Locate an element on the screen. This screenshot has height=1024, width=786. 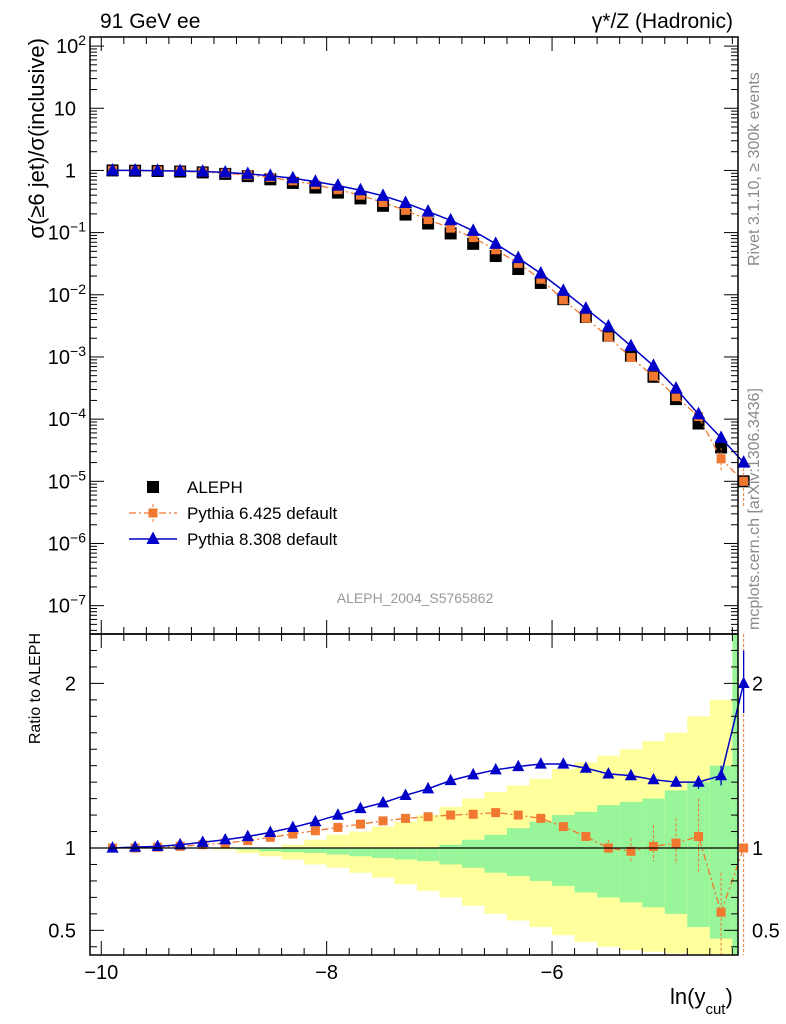
ratio-y-tick-label-right: 2 is located at coordinates (757, 684).